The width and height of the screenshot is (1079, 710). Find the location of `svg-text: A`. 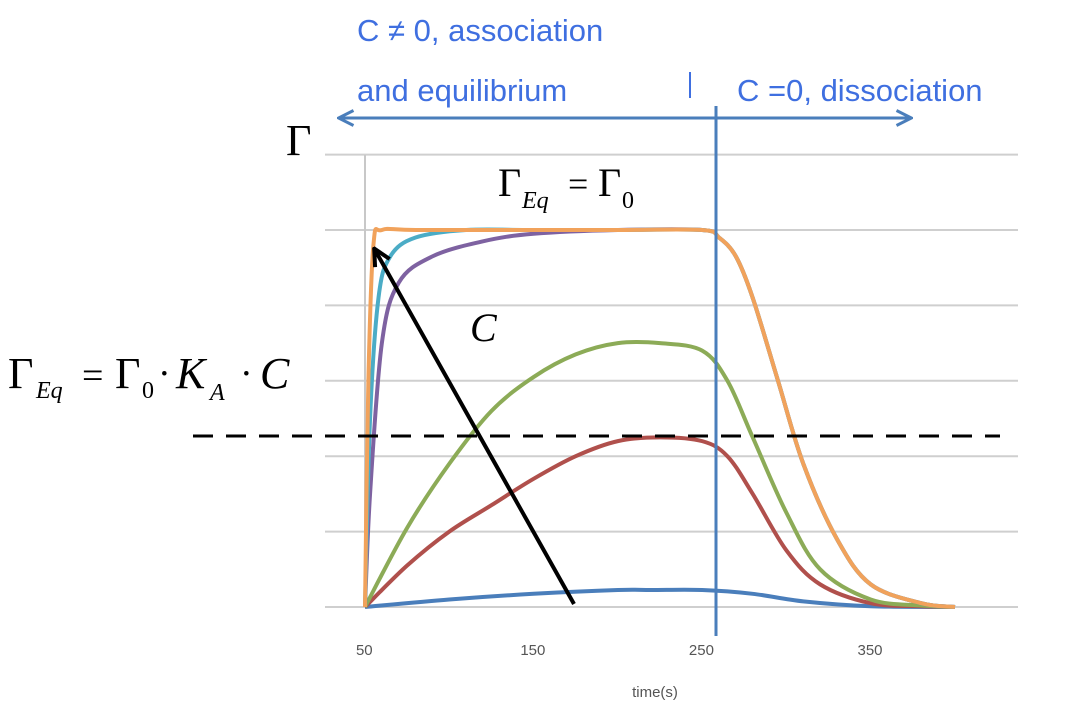

svg-text: A is located at coordinates (216, 393).